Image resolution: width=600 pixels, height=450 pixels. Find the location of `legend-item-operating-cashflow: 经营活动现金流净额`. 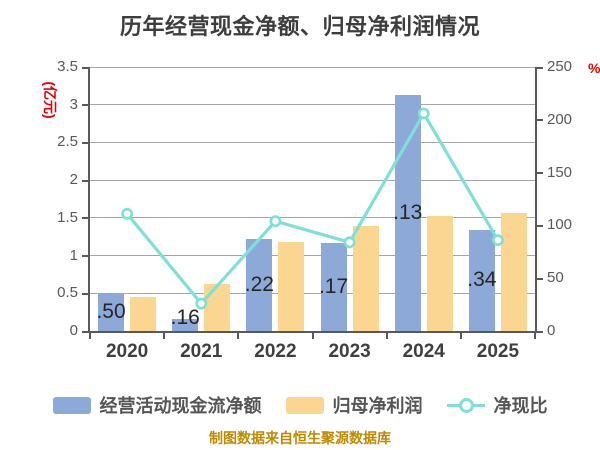

legend-item-operating-cashflow: 经营活动现金流净额 is located at coordinates (157, 405).